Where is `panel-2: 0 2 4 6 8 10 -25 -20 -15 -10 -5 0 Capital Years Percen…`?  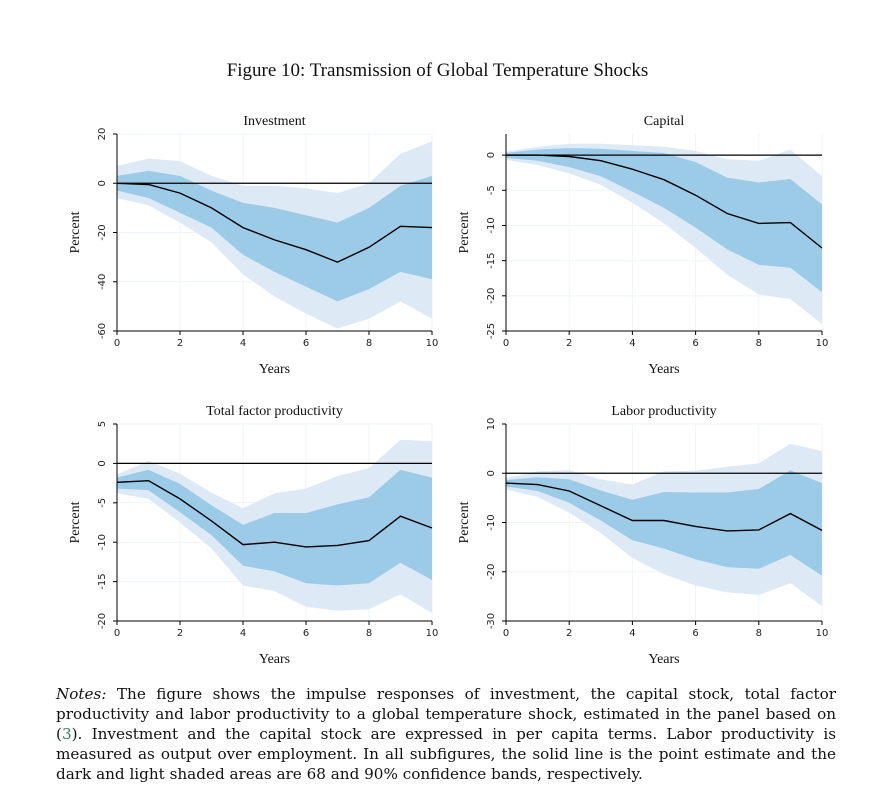
panel-2: 0 2 4 6 8 10 -25 -20 -15 -10 -5 0 Capital Years Percen… is located at coordinates (642, 245).